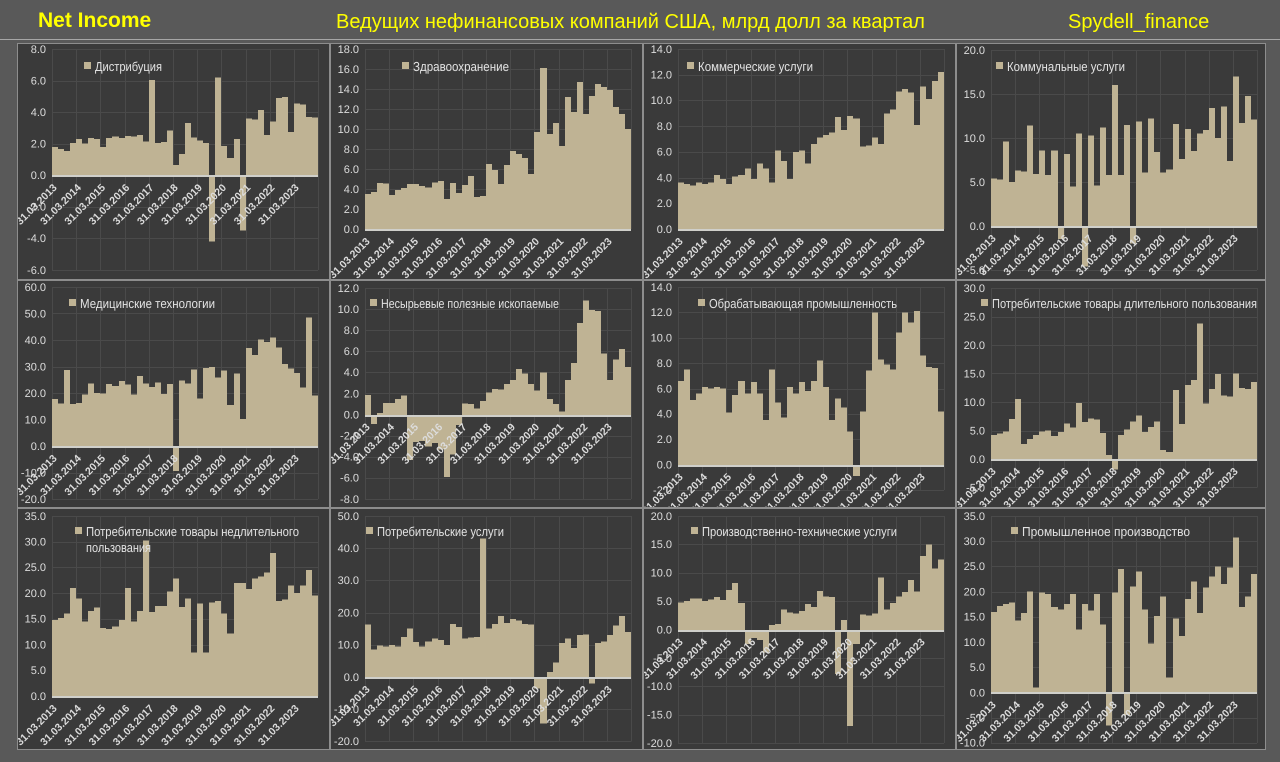 Image resolution: width=1280 pixels, height=762 pixels. Describe the element at coordinates (348, 50) in the screenshot. I see `svg-text: 18.0` at that location.